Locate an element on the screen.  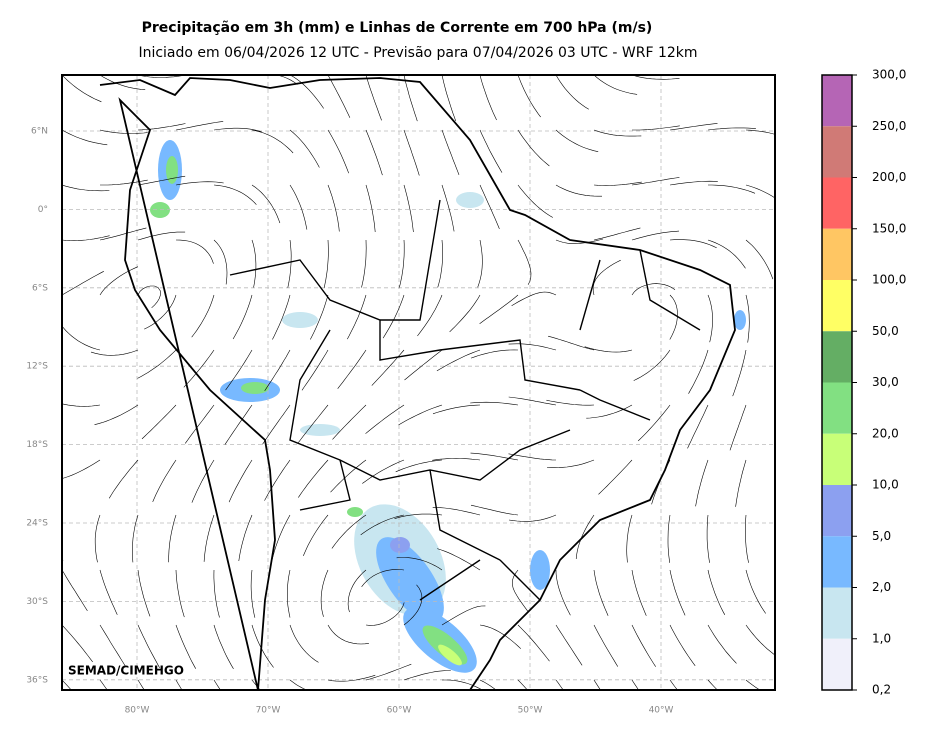
colorbar-label: 10,0 is located at coordinates (885, 485).